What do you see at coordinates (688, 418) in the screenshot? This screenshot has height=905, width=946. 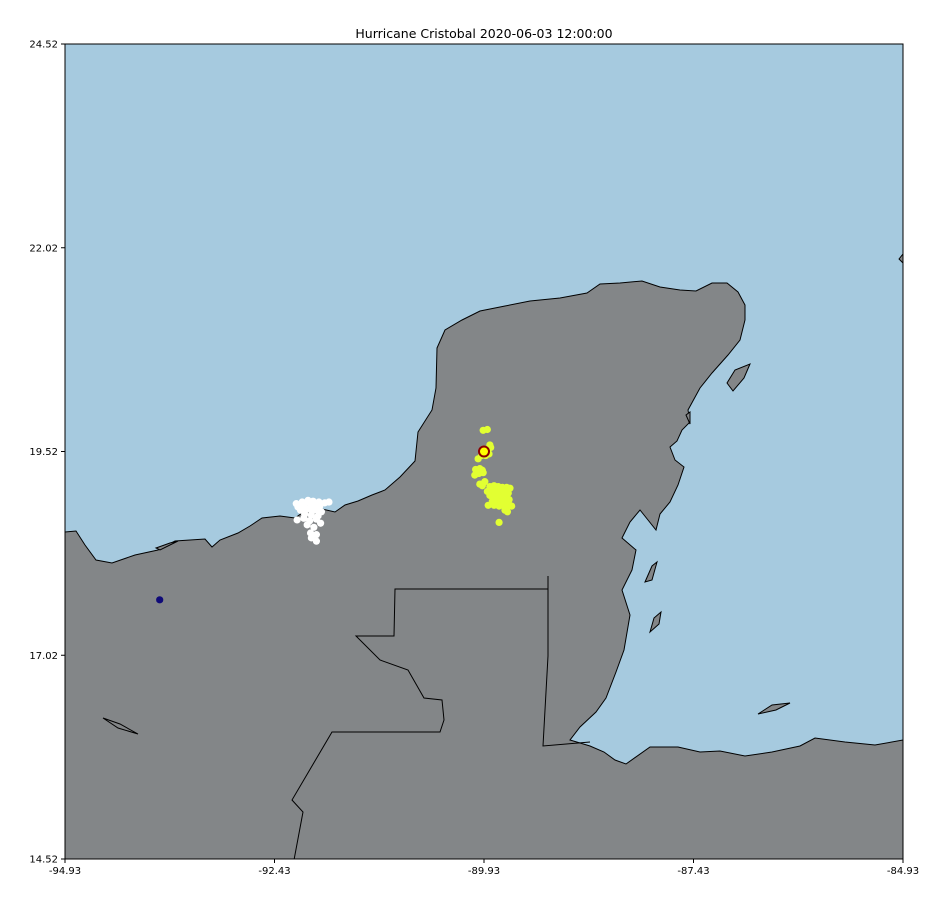 I see `small-island` at bounding box center [688, 418].